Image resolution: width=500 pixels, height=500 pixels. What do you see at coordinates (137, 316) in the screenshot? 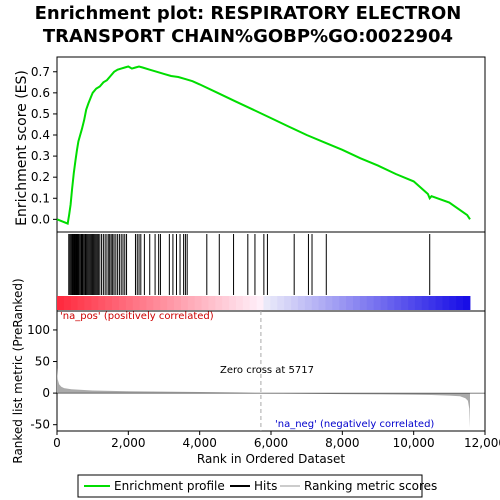
I see `positive-correlation-label: 'na_pos' (positively correlated)` at bounding box center [137, 316].